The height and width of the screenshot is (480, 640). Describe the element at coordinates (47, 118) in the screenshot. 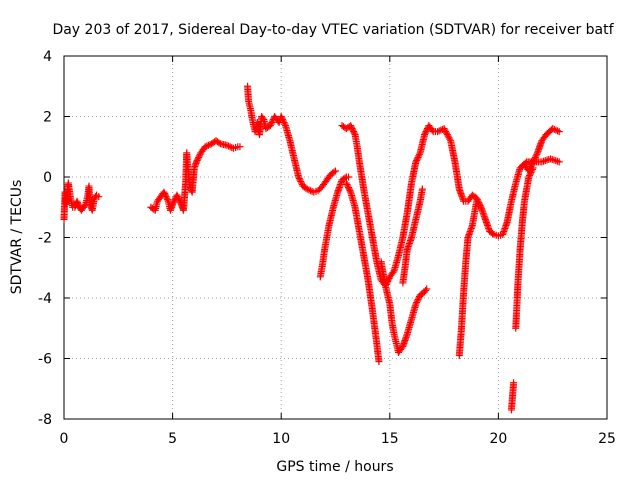

I see `y-tick-label: 2` at that location.